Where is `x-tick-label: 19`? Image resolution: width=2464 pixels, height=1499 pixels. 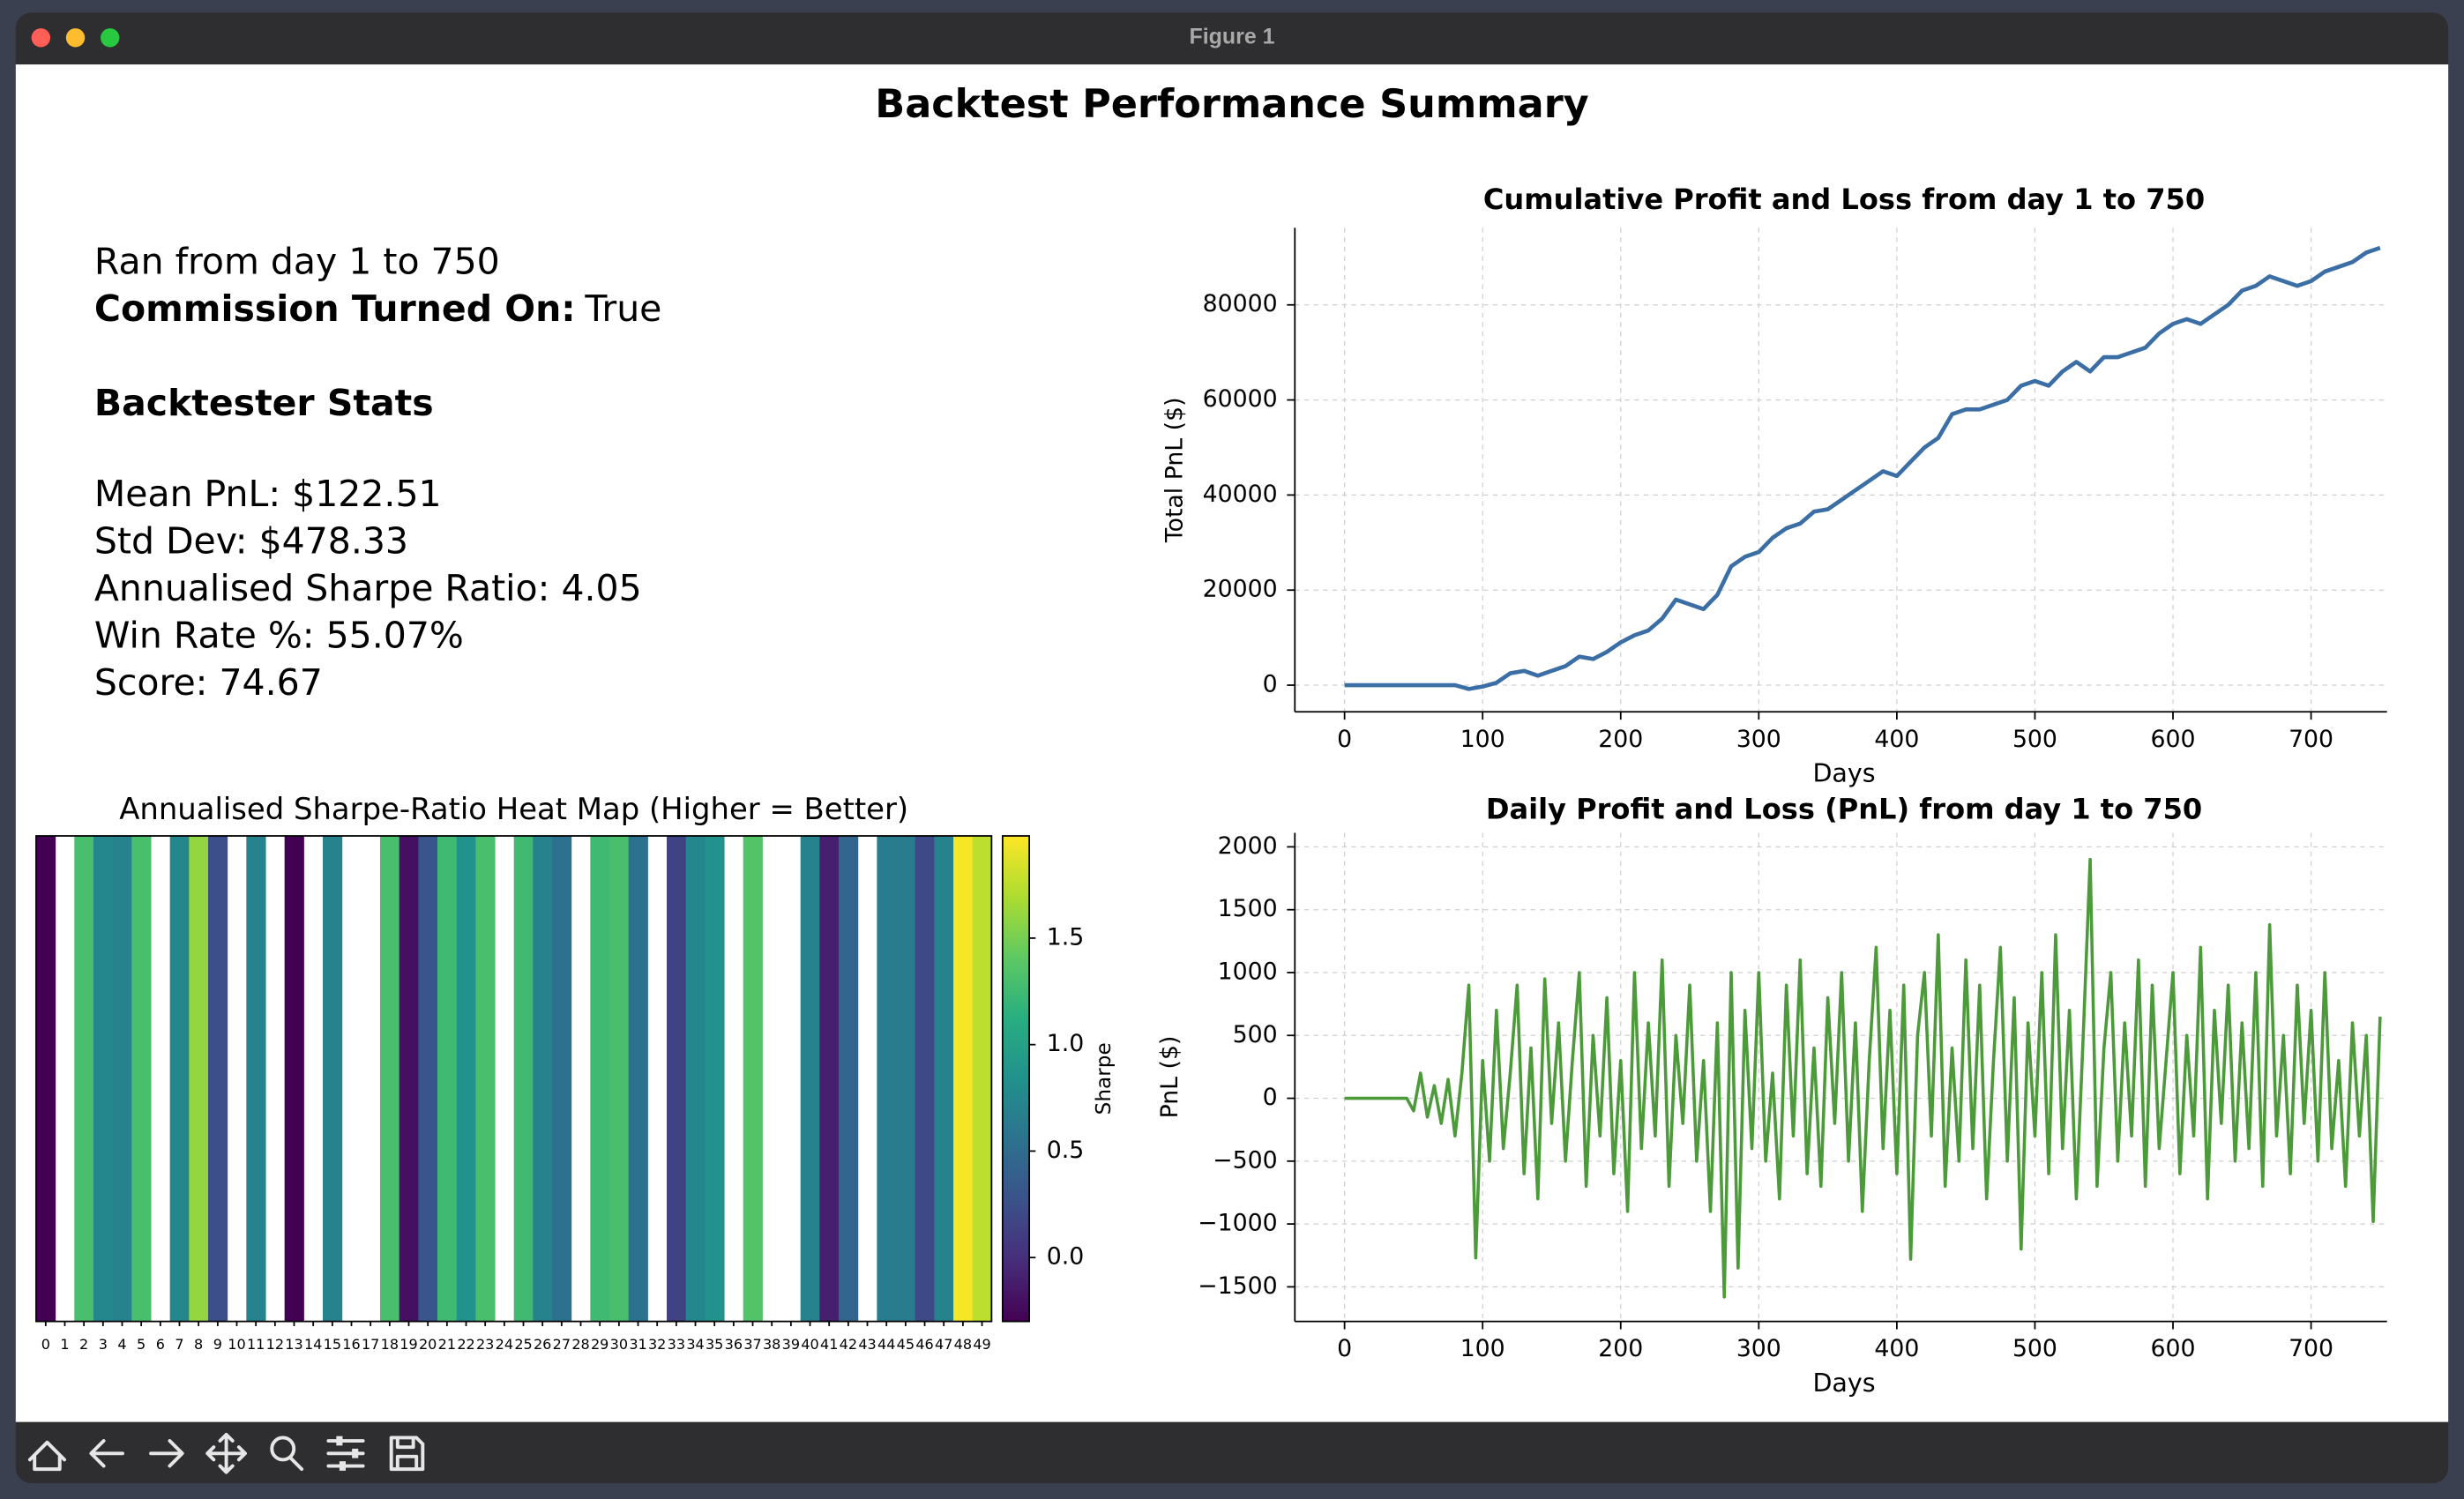 x-tick-label: 19 is located at coordinates (408, 1344).